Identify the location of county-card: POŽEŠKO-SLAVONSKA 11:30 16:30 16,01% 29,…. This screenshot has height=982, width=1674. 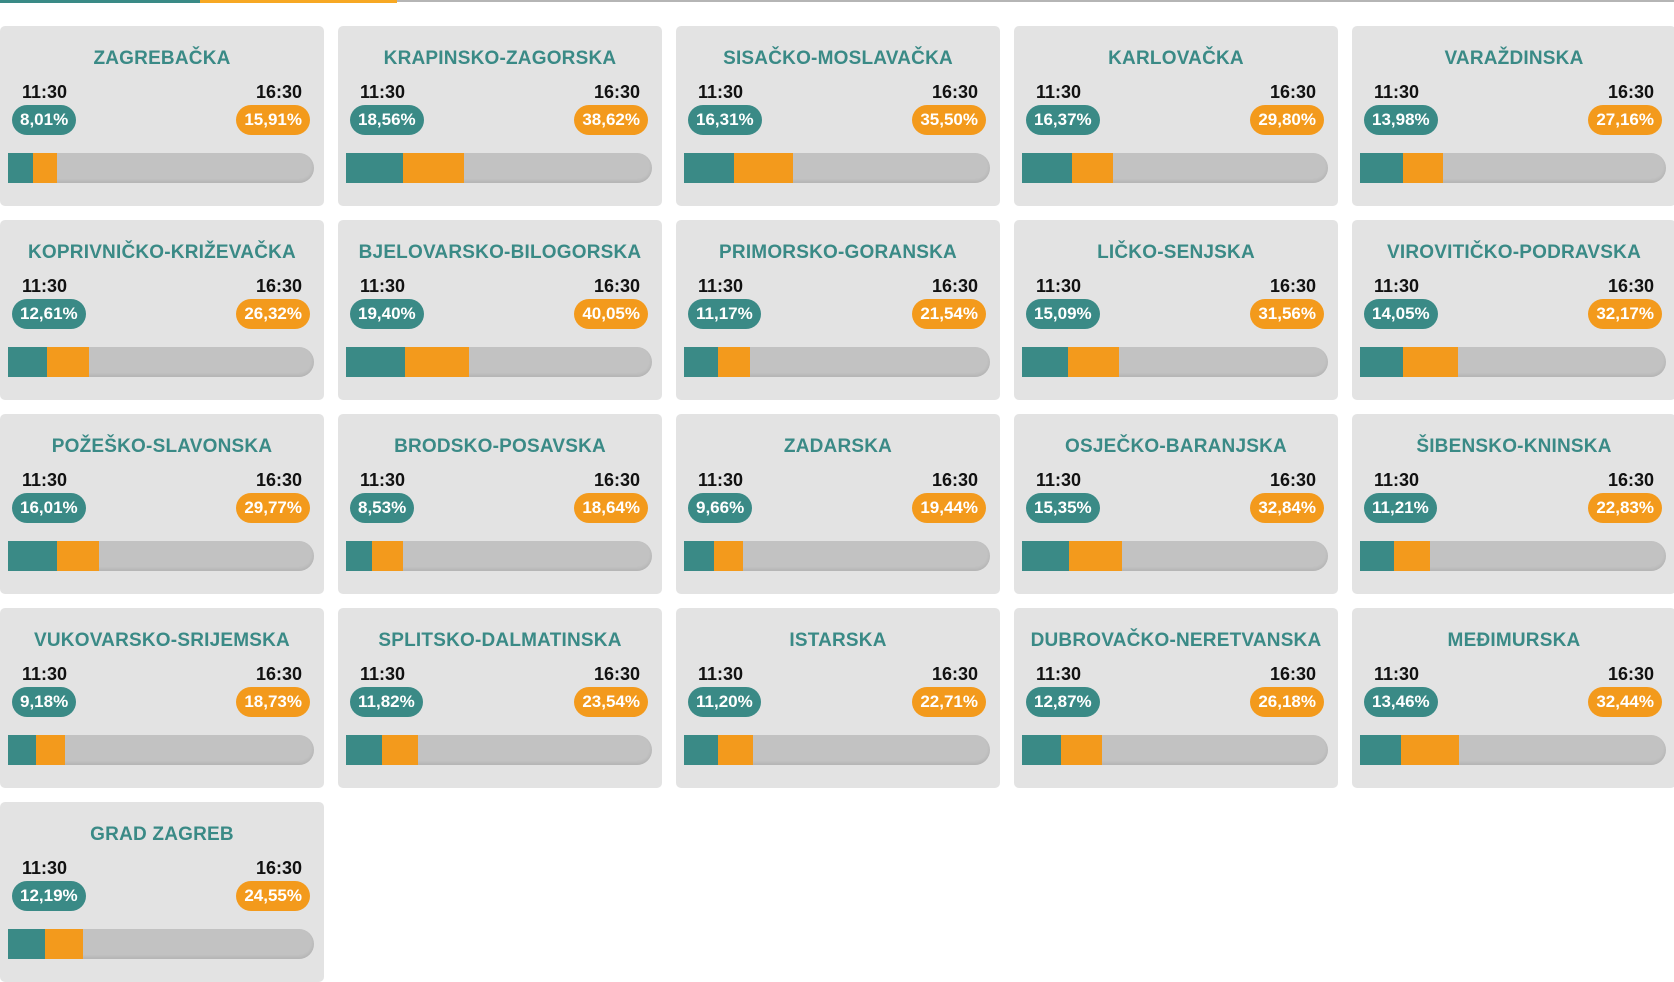
(162, 504).